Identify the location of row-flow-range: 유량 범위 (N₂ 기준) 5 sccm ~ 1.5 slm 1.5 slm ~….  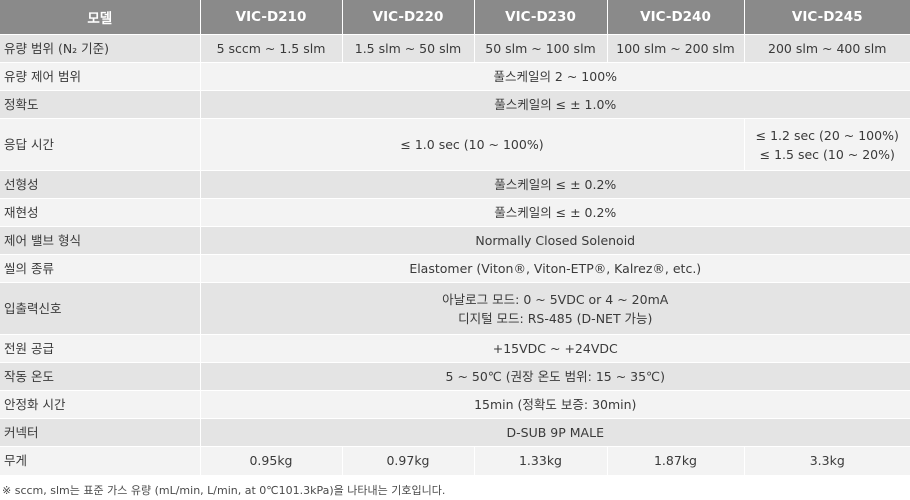
(455, 48).